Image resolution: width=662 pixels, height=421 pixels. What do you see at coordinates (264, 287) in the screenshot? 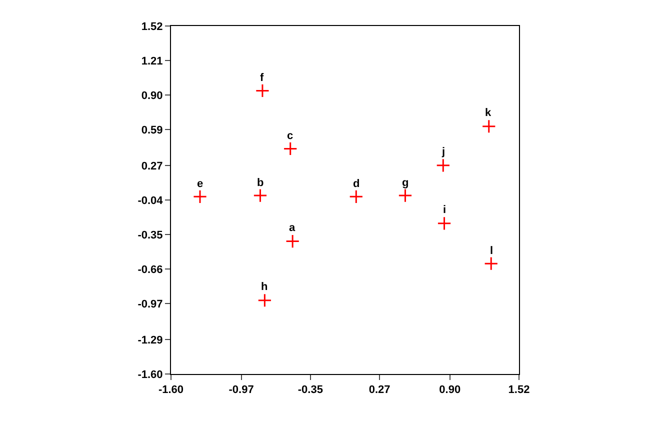
I see `annotation: h` at bounding box center [264, 287].